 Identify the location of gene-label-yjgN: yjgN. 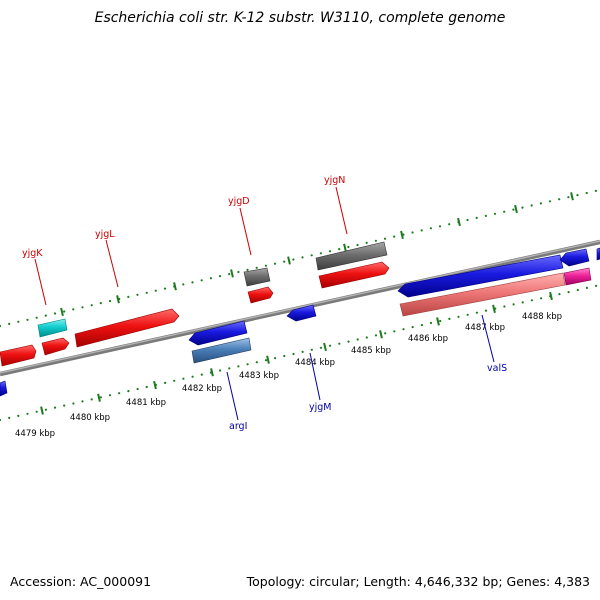
(334, 180).